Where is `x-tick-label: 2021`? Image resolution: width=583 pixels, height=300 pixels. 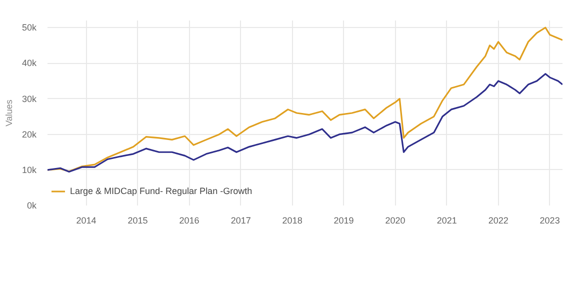 x-tick-label: 2021 is located at coordinates (446, 221).